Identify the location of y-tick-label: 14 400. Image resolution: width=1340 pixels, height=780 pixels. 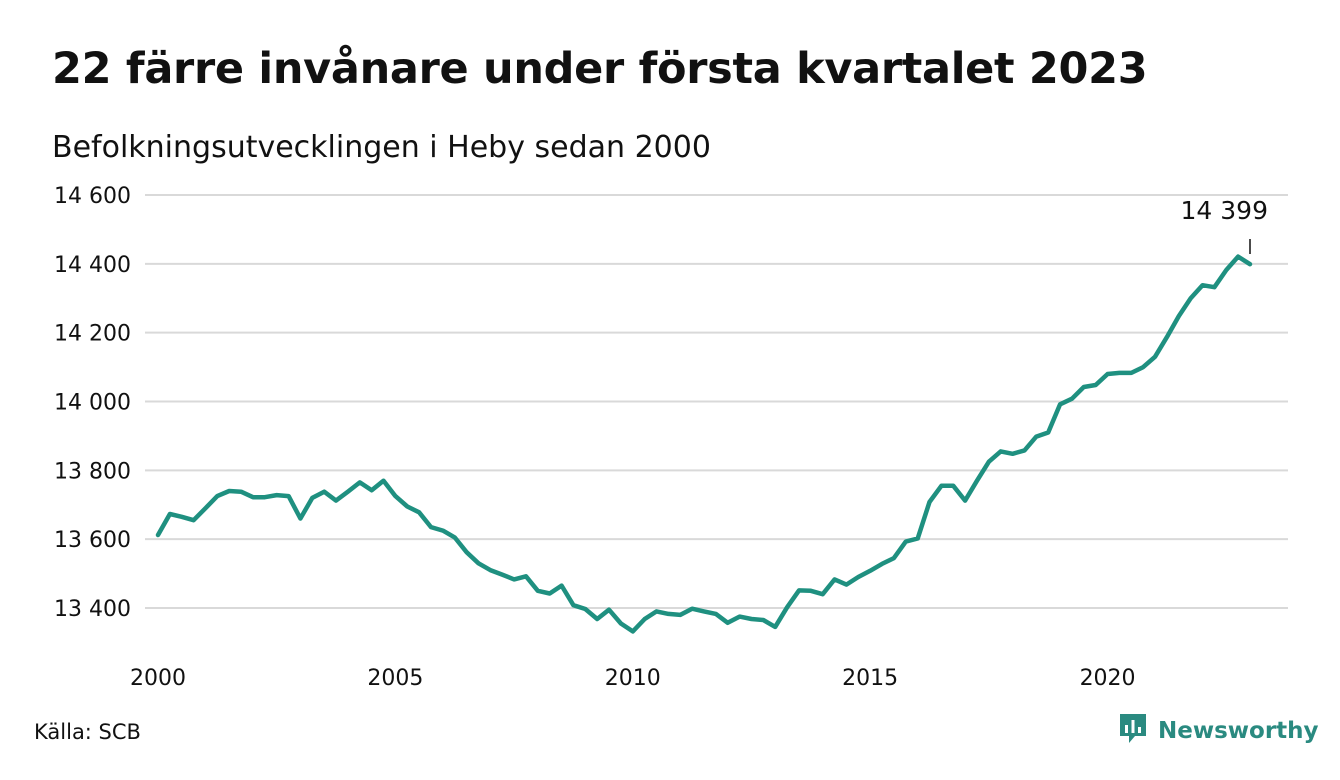
(92, 265).